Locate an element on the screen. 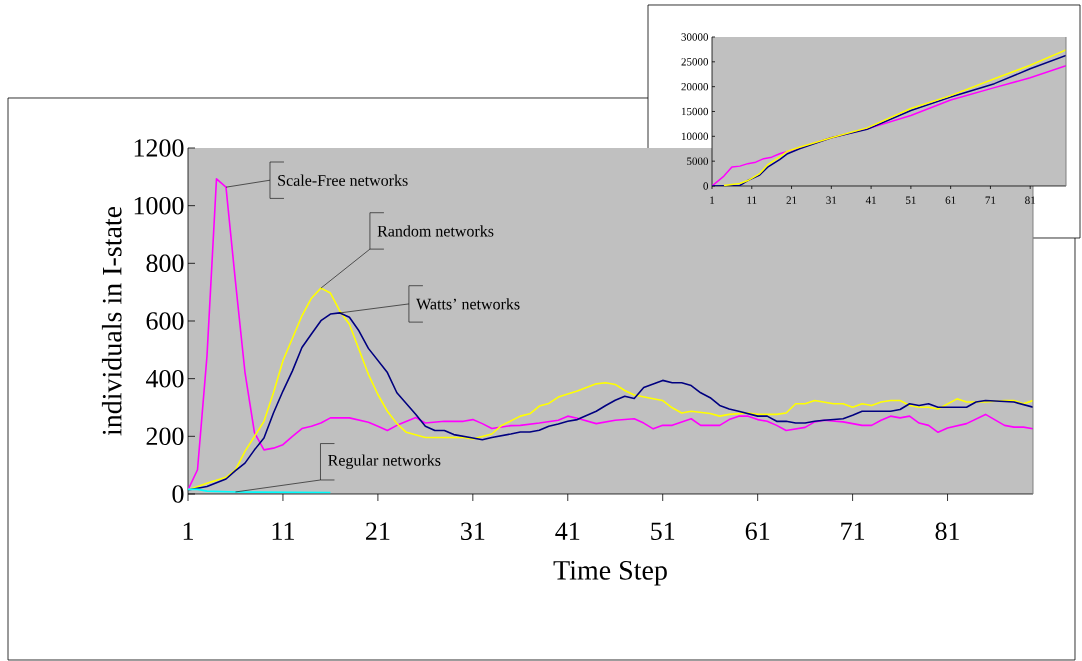 The width and height of the screenshot is (1082, 661). annotation: Scale-Free networks is located at coordinates (343, 180).